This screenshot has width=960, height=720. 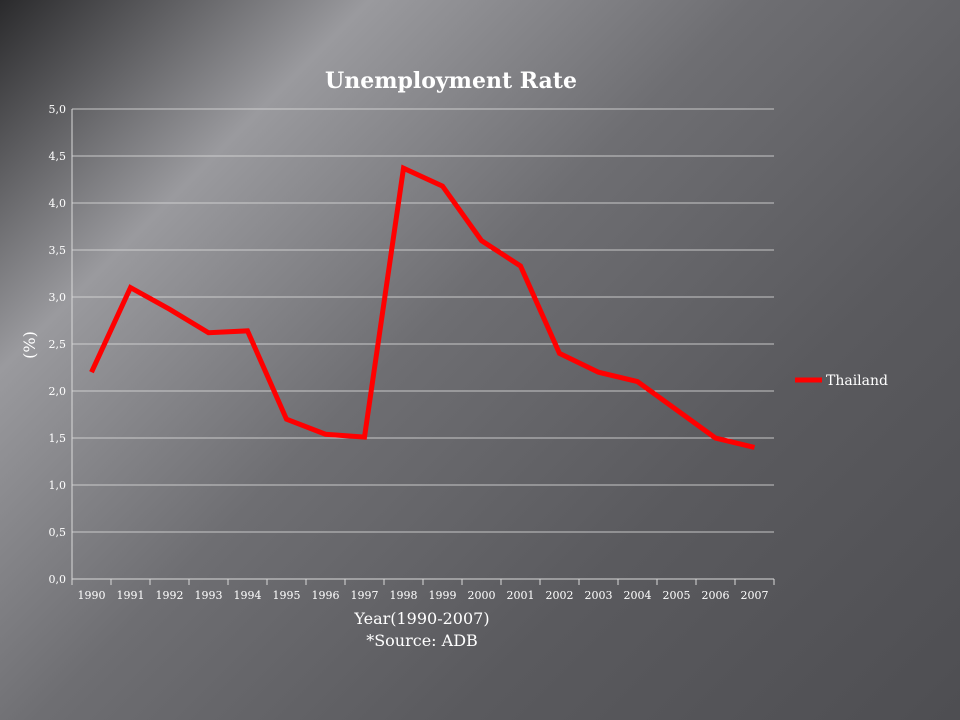 What do you see at coordinates (560, 595) in the screenshot?
I see `x-tick-label: 2002` at bounding box center [560, 595].